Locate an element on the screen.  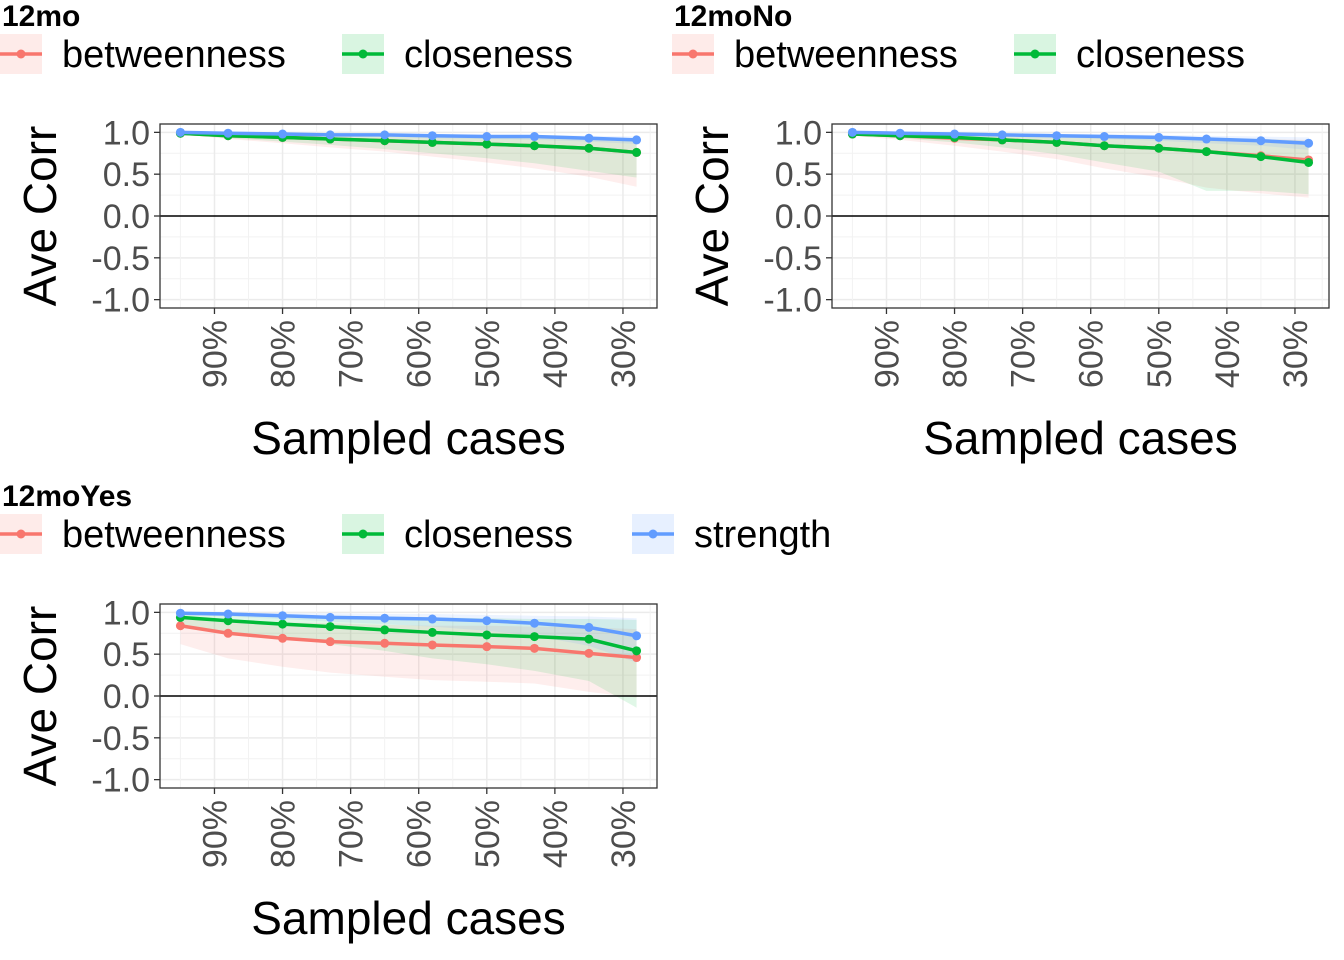
series-line-closeness is located at coordinates (408, 143).